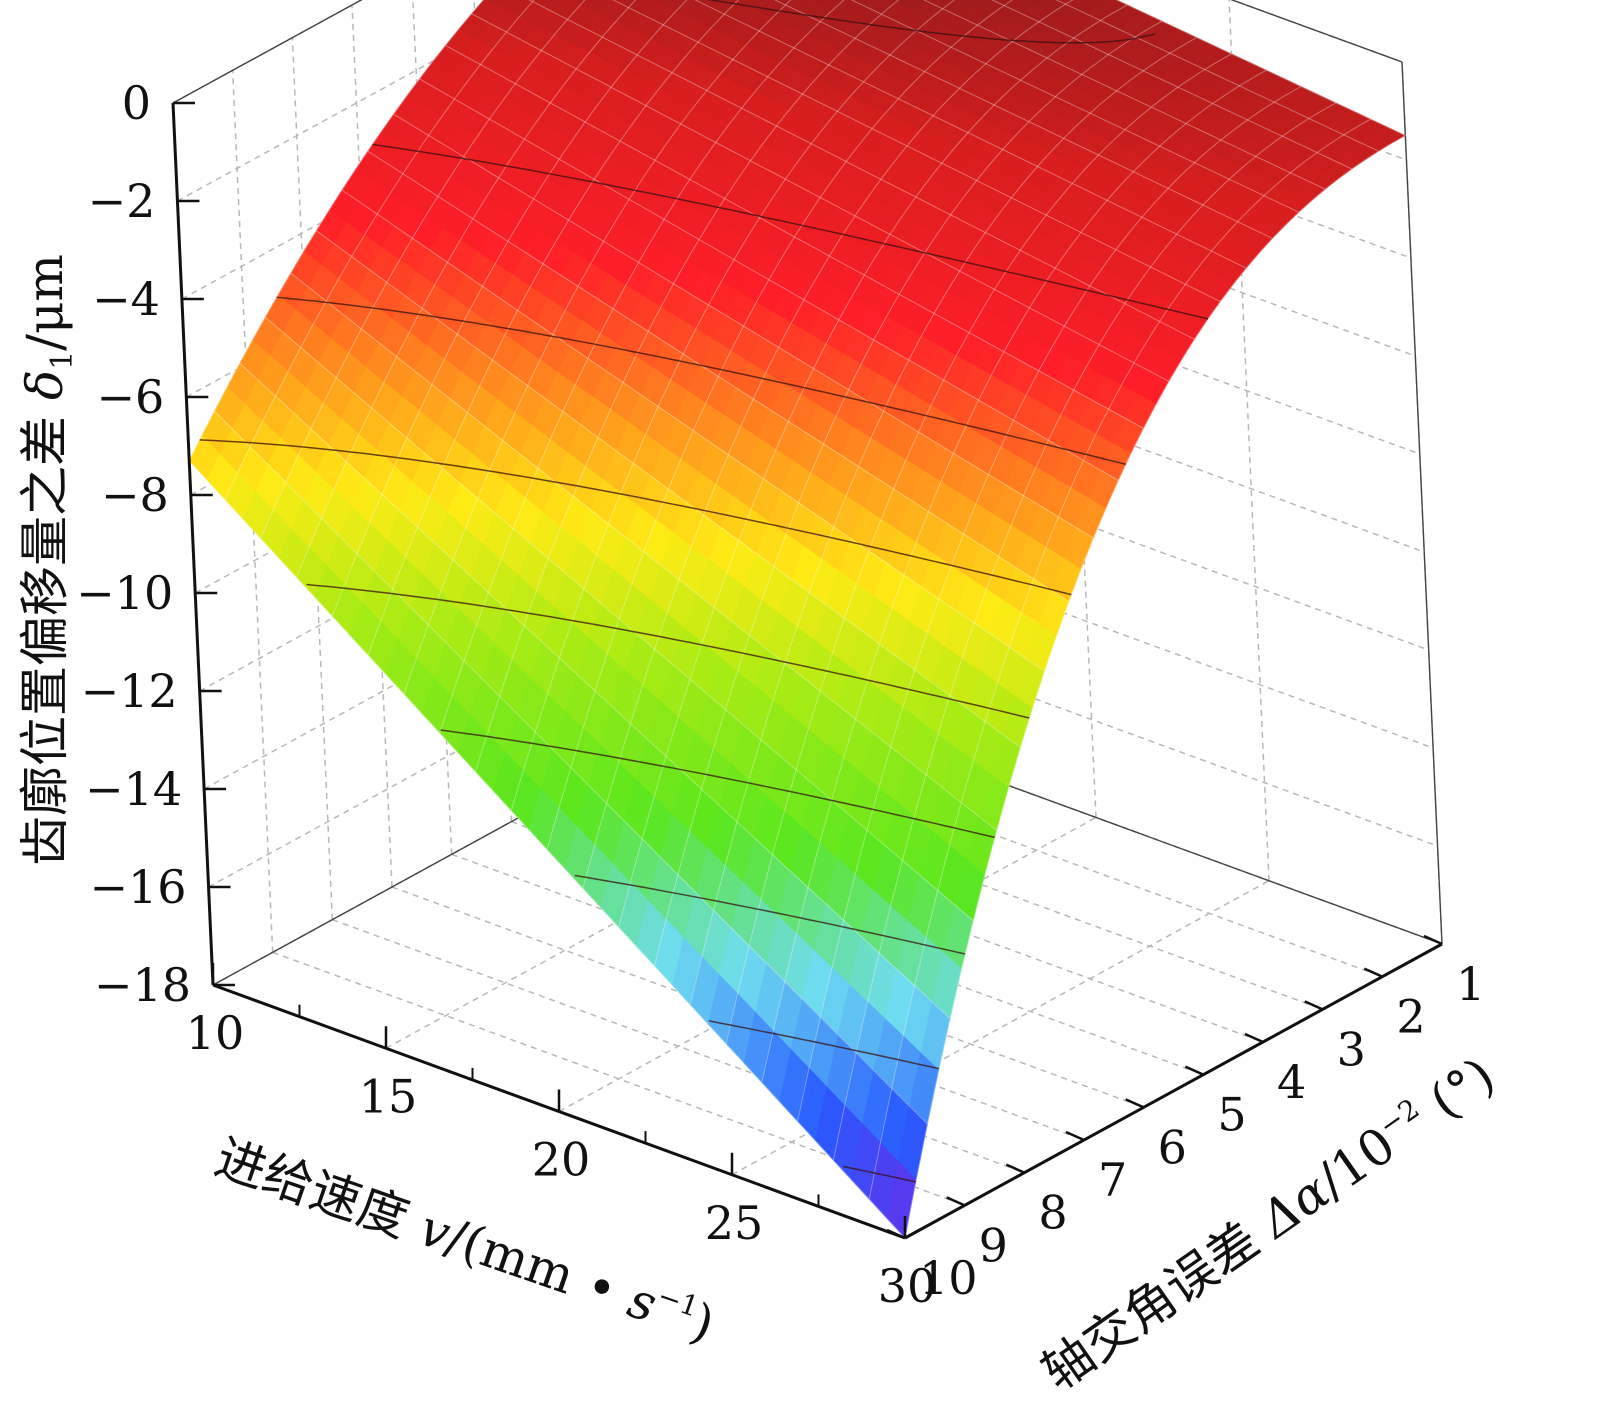  Describe the element at coordinates (907, 1286) in the screenshot. I see `x-tick-label: 30` at that location.